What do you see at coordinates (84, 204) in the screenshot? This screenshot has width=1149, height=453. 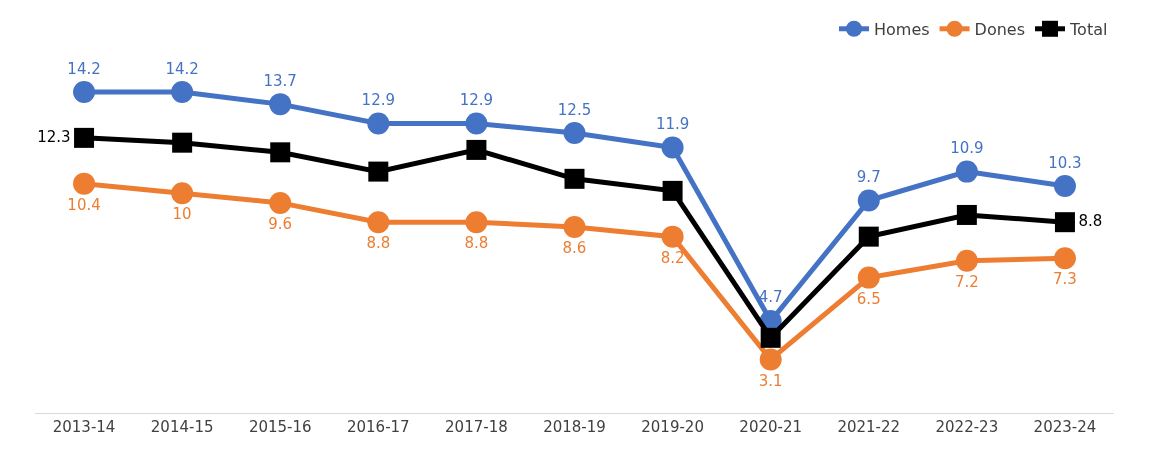 I see `data-label: 10.4` at bounding box center [84, 204].